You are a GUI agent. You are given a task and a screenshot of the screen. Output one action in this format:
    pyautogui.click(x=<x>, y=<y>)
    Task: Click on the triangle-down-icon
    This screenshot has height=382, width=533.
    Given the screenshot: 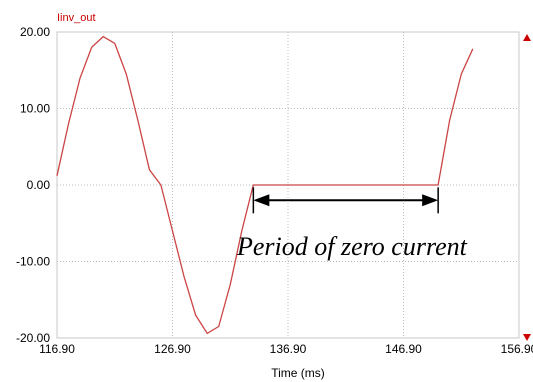 What is the action you would take?
    pyautogui.click(x=527, y=337)
    